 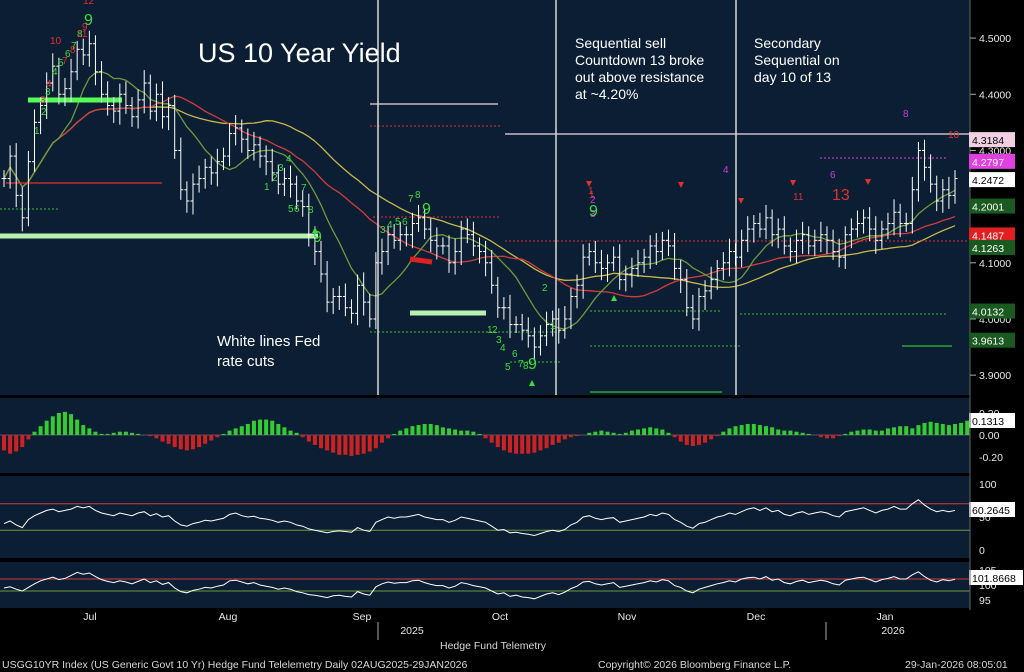 I want to click on td-count-label: 4, so click(x=49, y=84).